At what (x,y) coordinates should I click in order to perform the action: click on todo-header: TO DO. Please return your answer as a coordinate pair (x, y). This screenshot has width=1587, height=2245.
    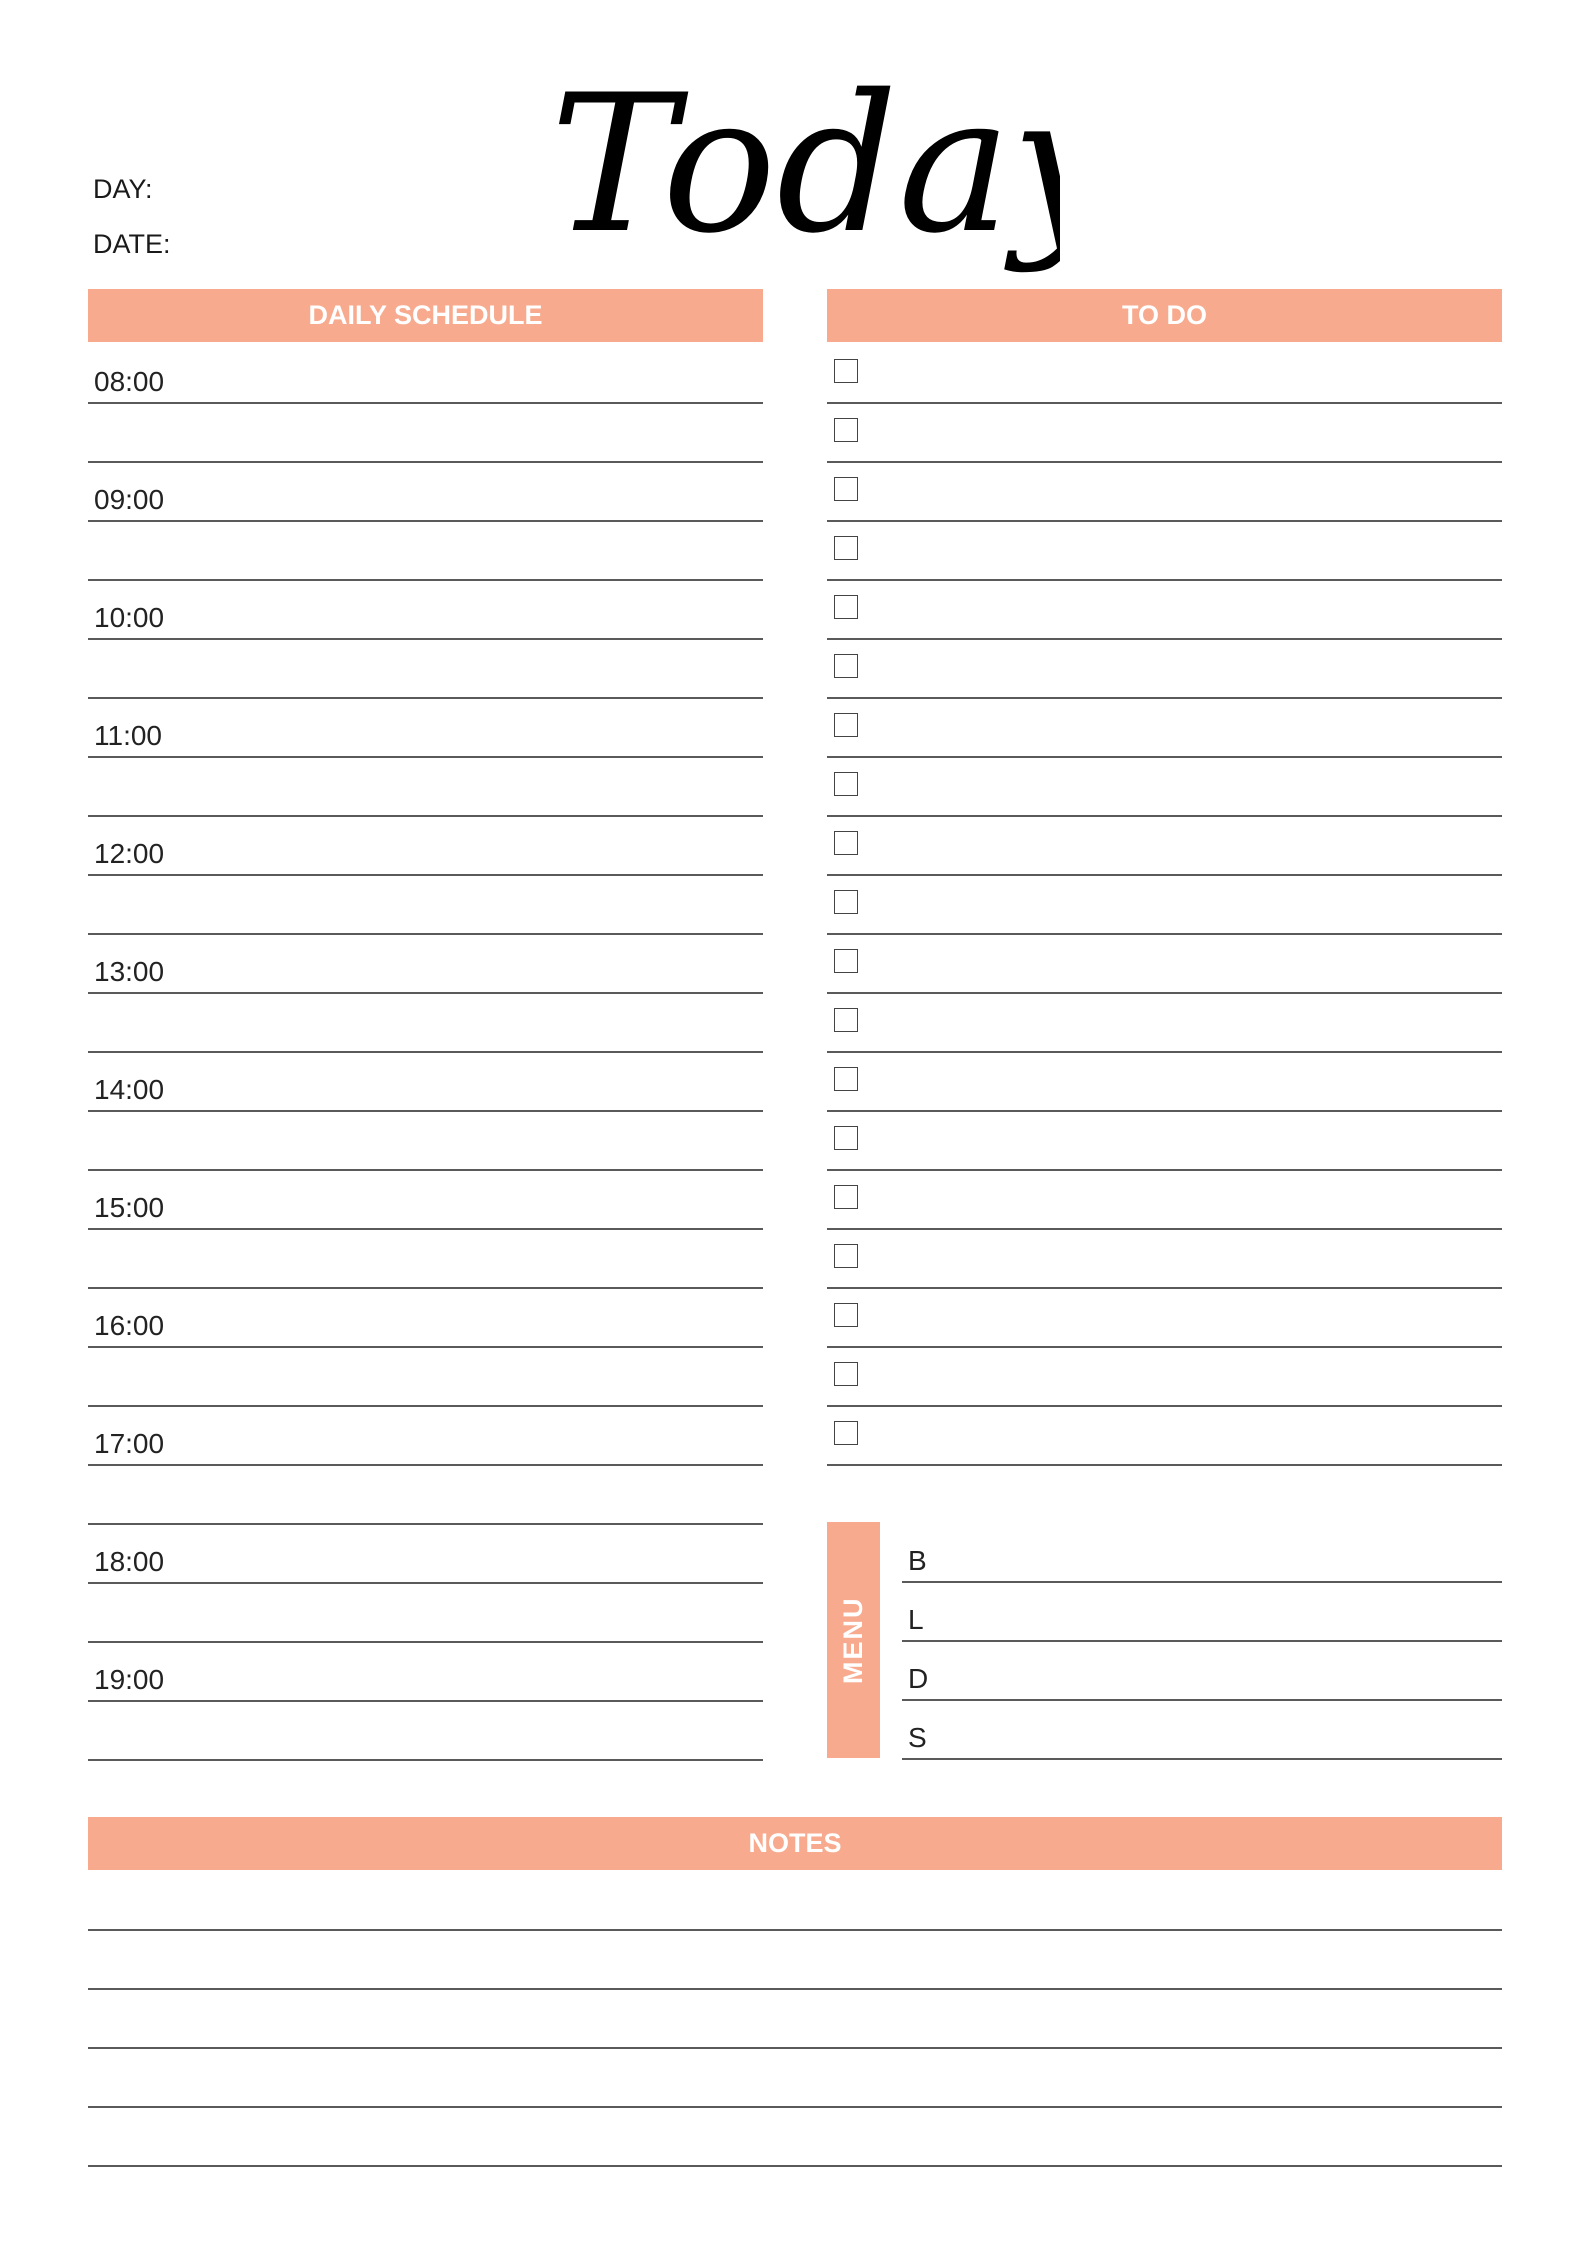
    Looking at the image, I should click on (1164, 315).